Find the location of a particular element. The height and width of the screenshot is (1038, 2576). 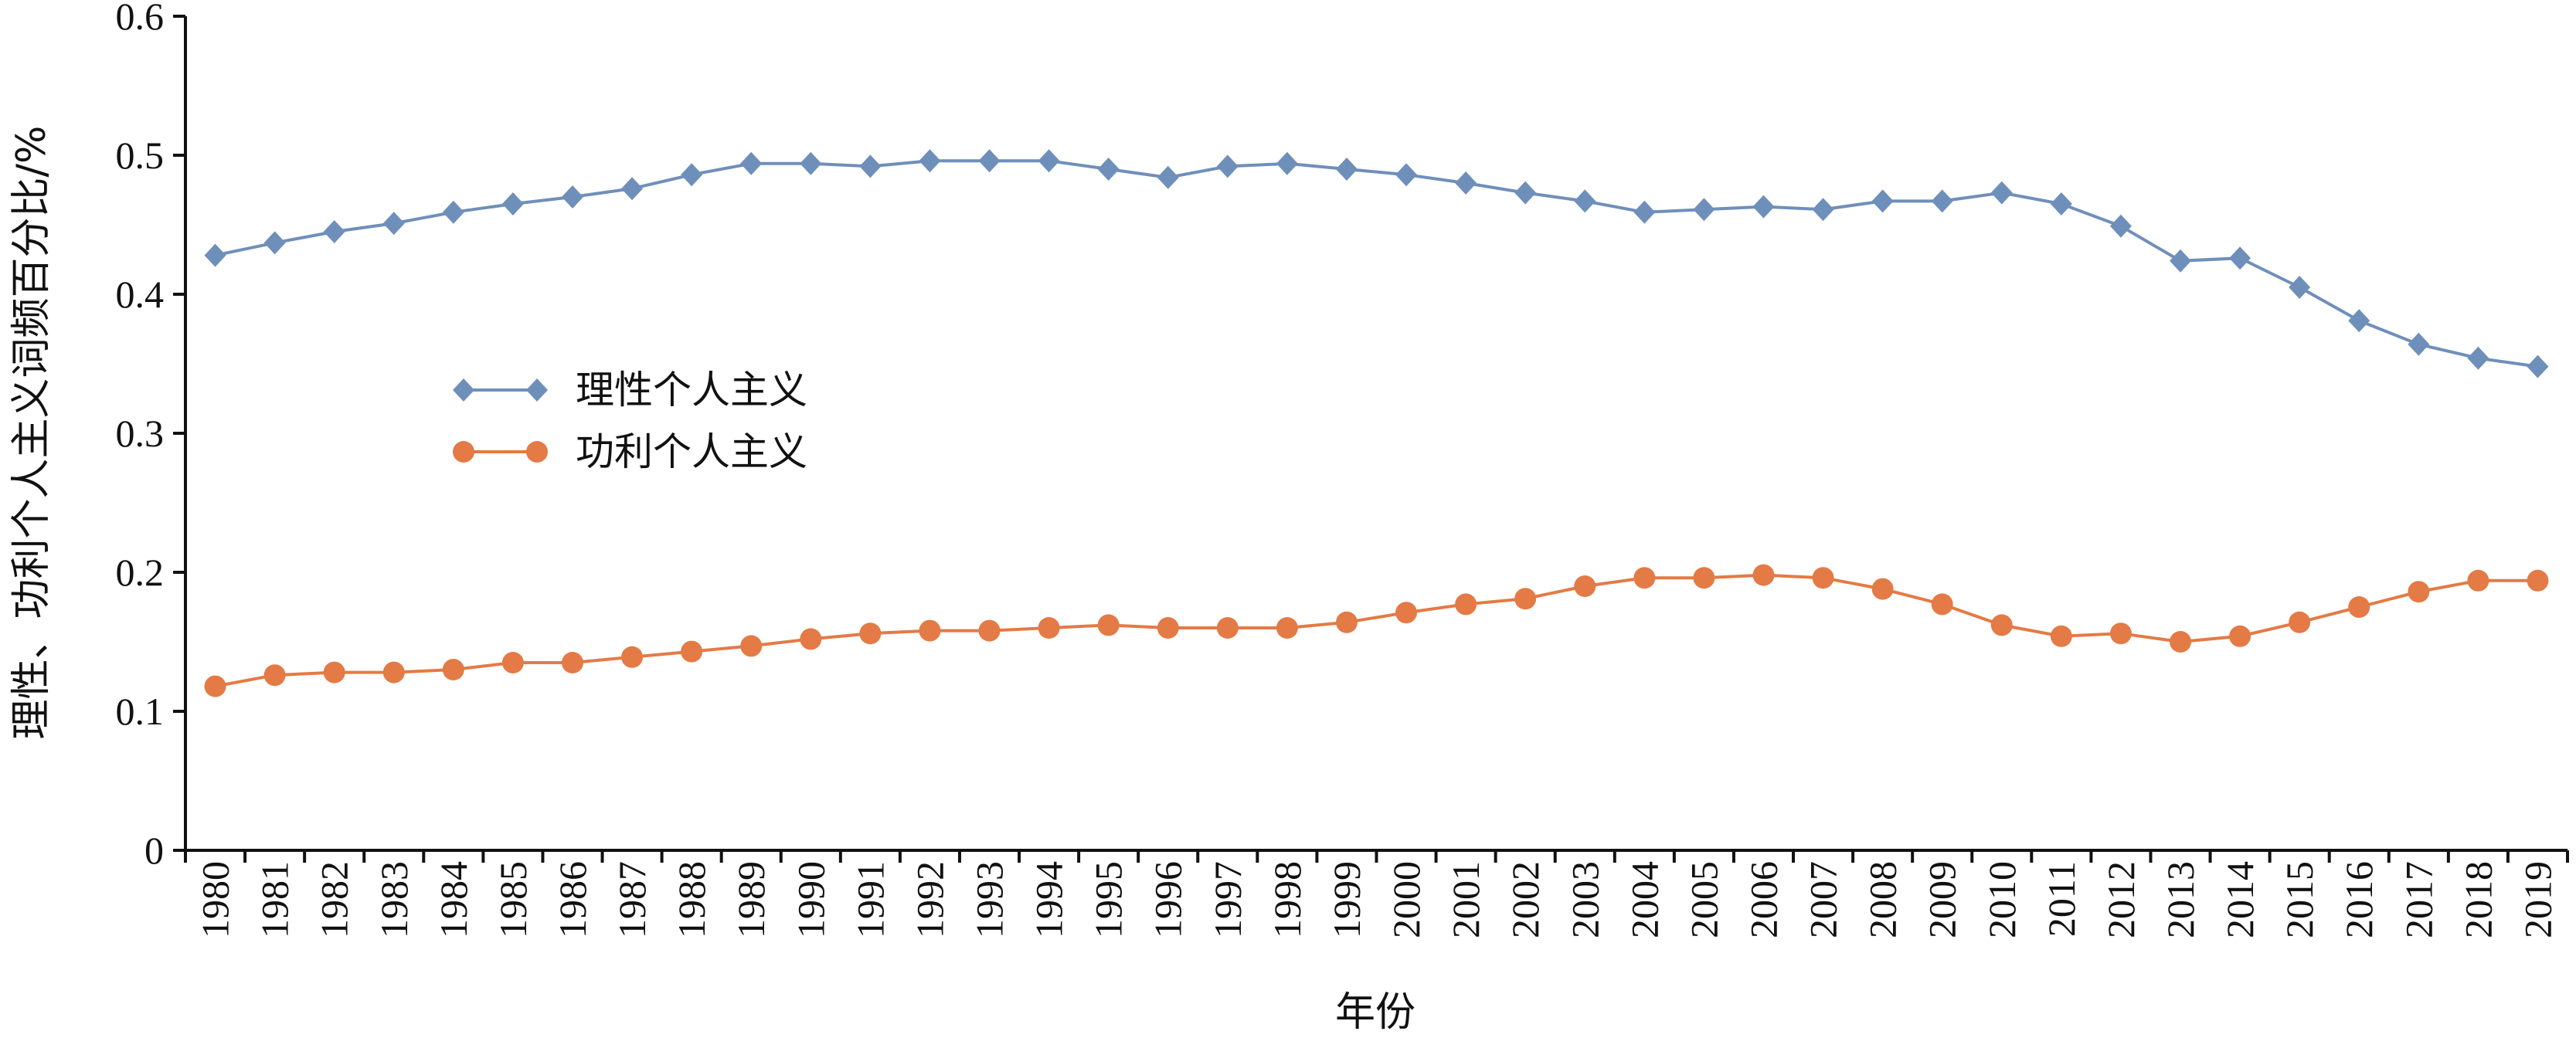

x-tick-label: 1983 is located at coordinates (394, 900).